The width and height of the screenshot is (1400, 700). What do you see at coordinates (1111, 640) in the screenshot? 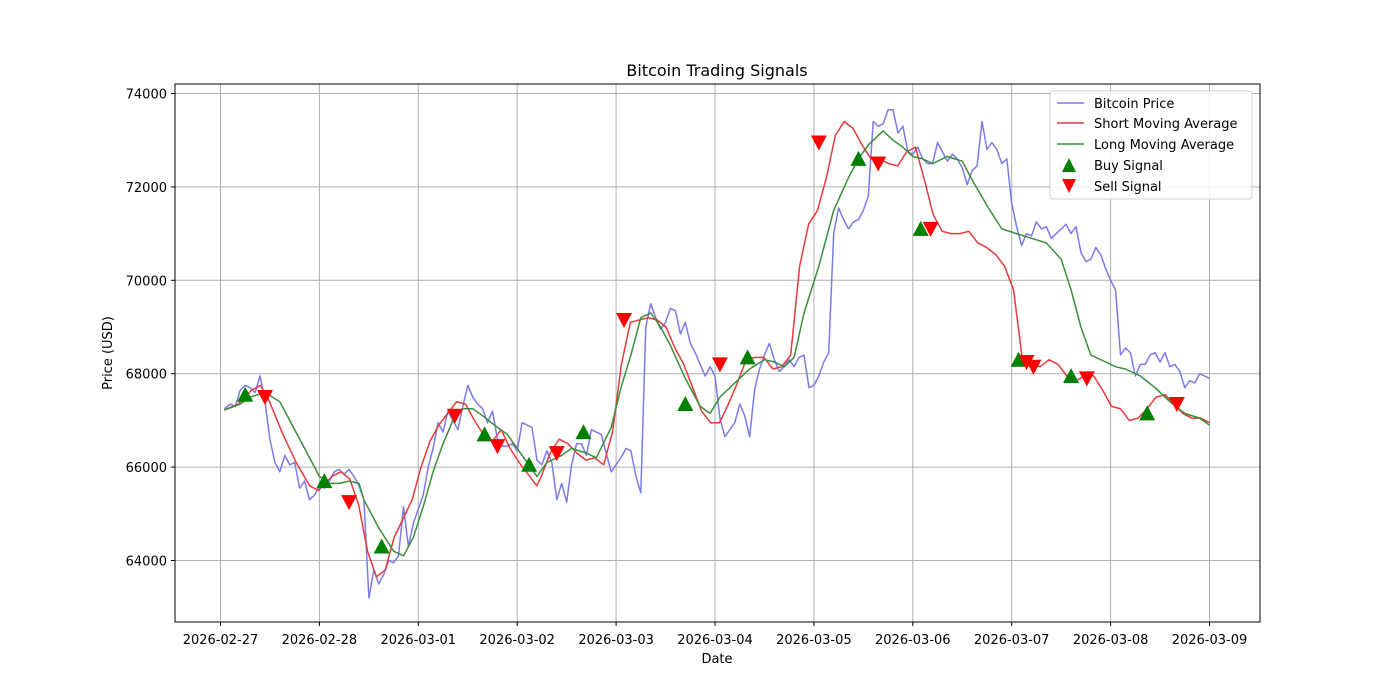
I see `x-tick-label: 2026-03-08` at bounding box center [1111, 640].